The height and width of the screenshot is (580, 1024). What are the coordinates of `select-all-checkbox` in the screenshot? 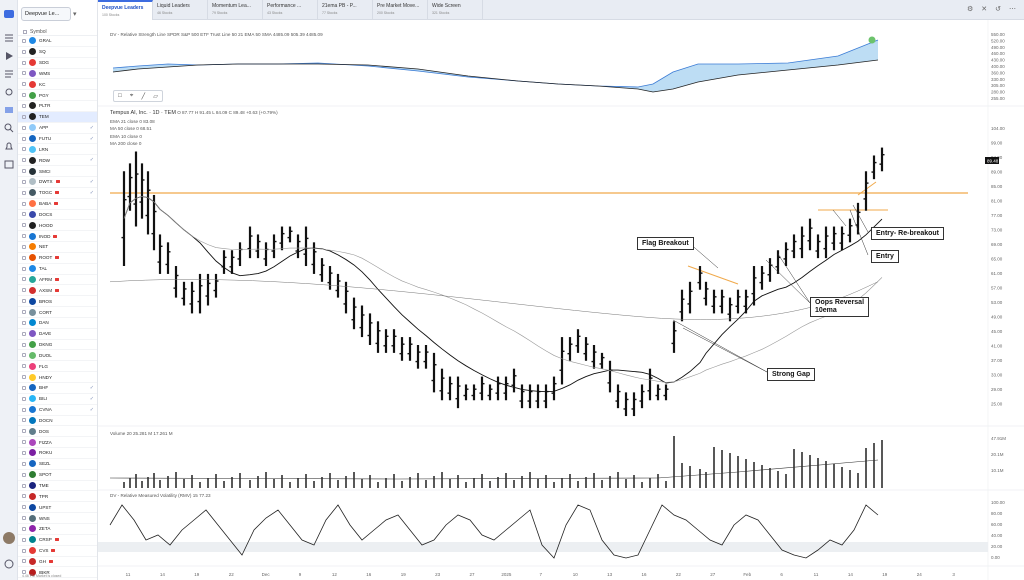 It's located at (25, 31).